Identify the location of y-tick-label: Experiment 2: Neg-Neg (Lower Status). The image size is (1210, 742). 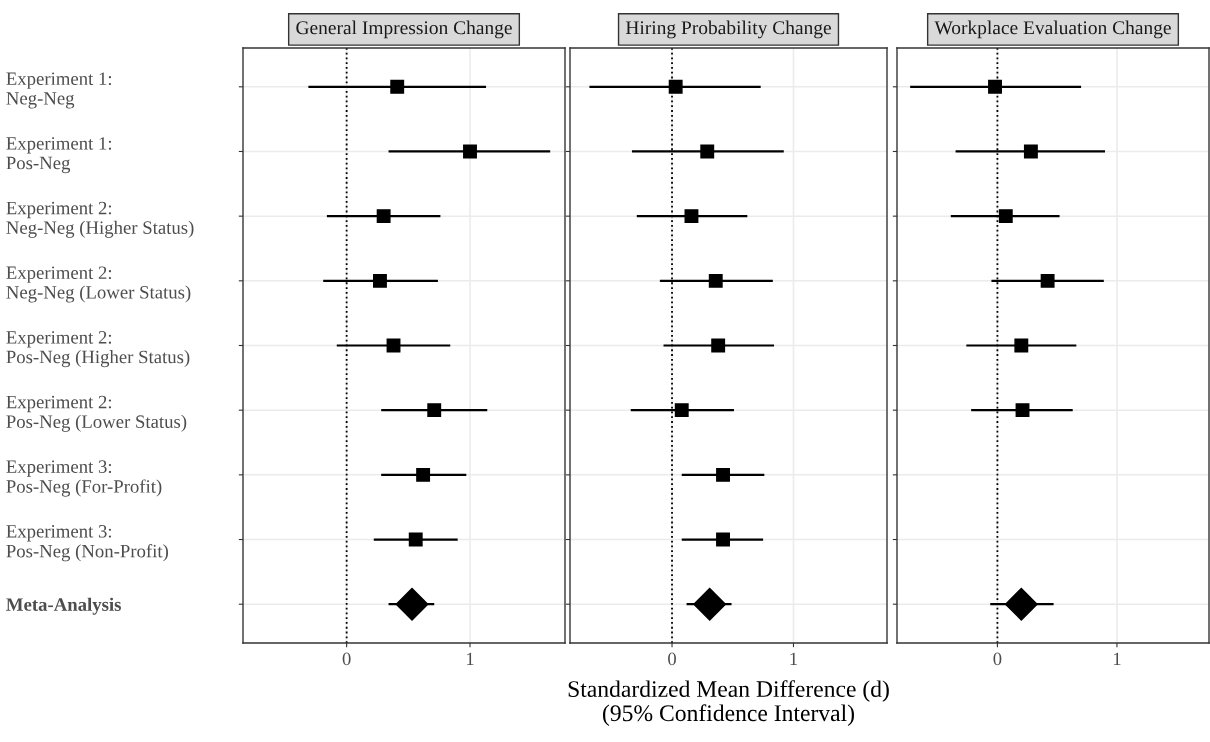
(98, 284).